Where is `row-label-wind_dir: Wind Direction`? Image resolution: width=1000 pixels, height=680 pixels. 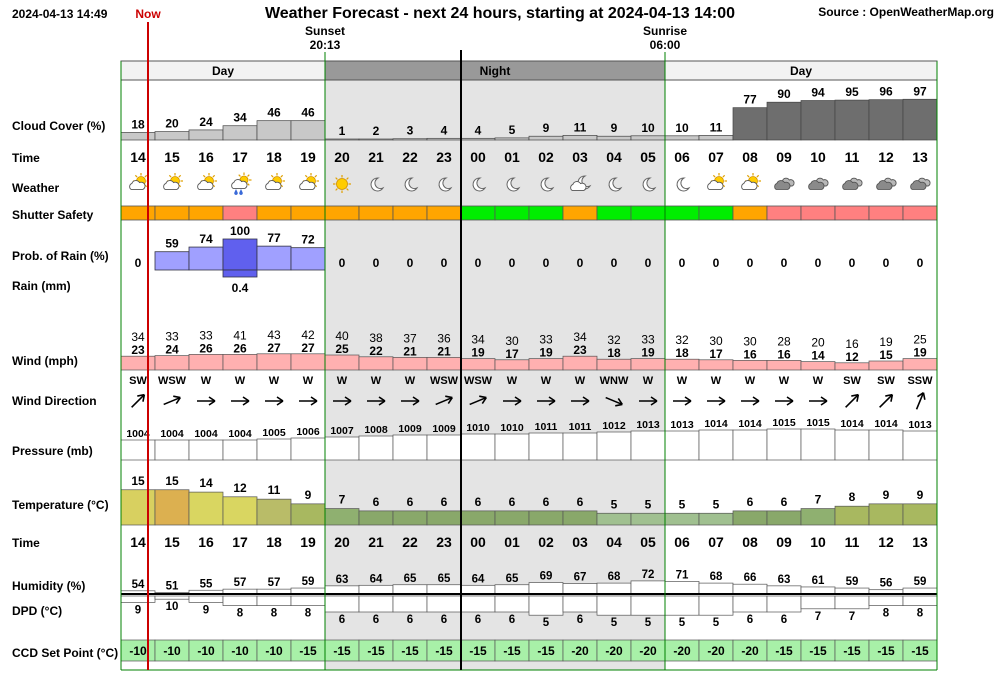
row-label-wind_dir: Wind Direction is located at coordinates (54, 401).